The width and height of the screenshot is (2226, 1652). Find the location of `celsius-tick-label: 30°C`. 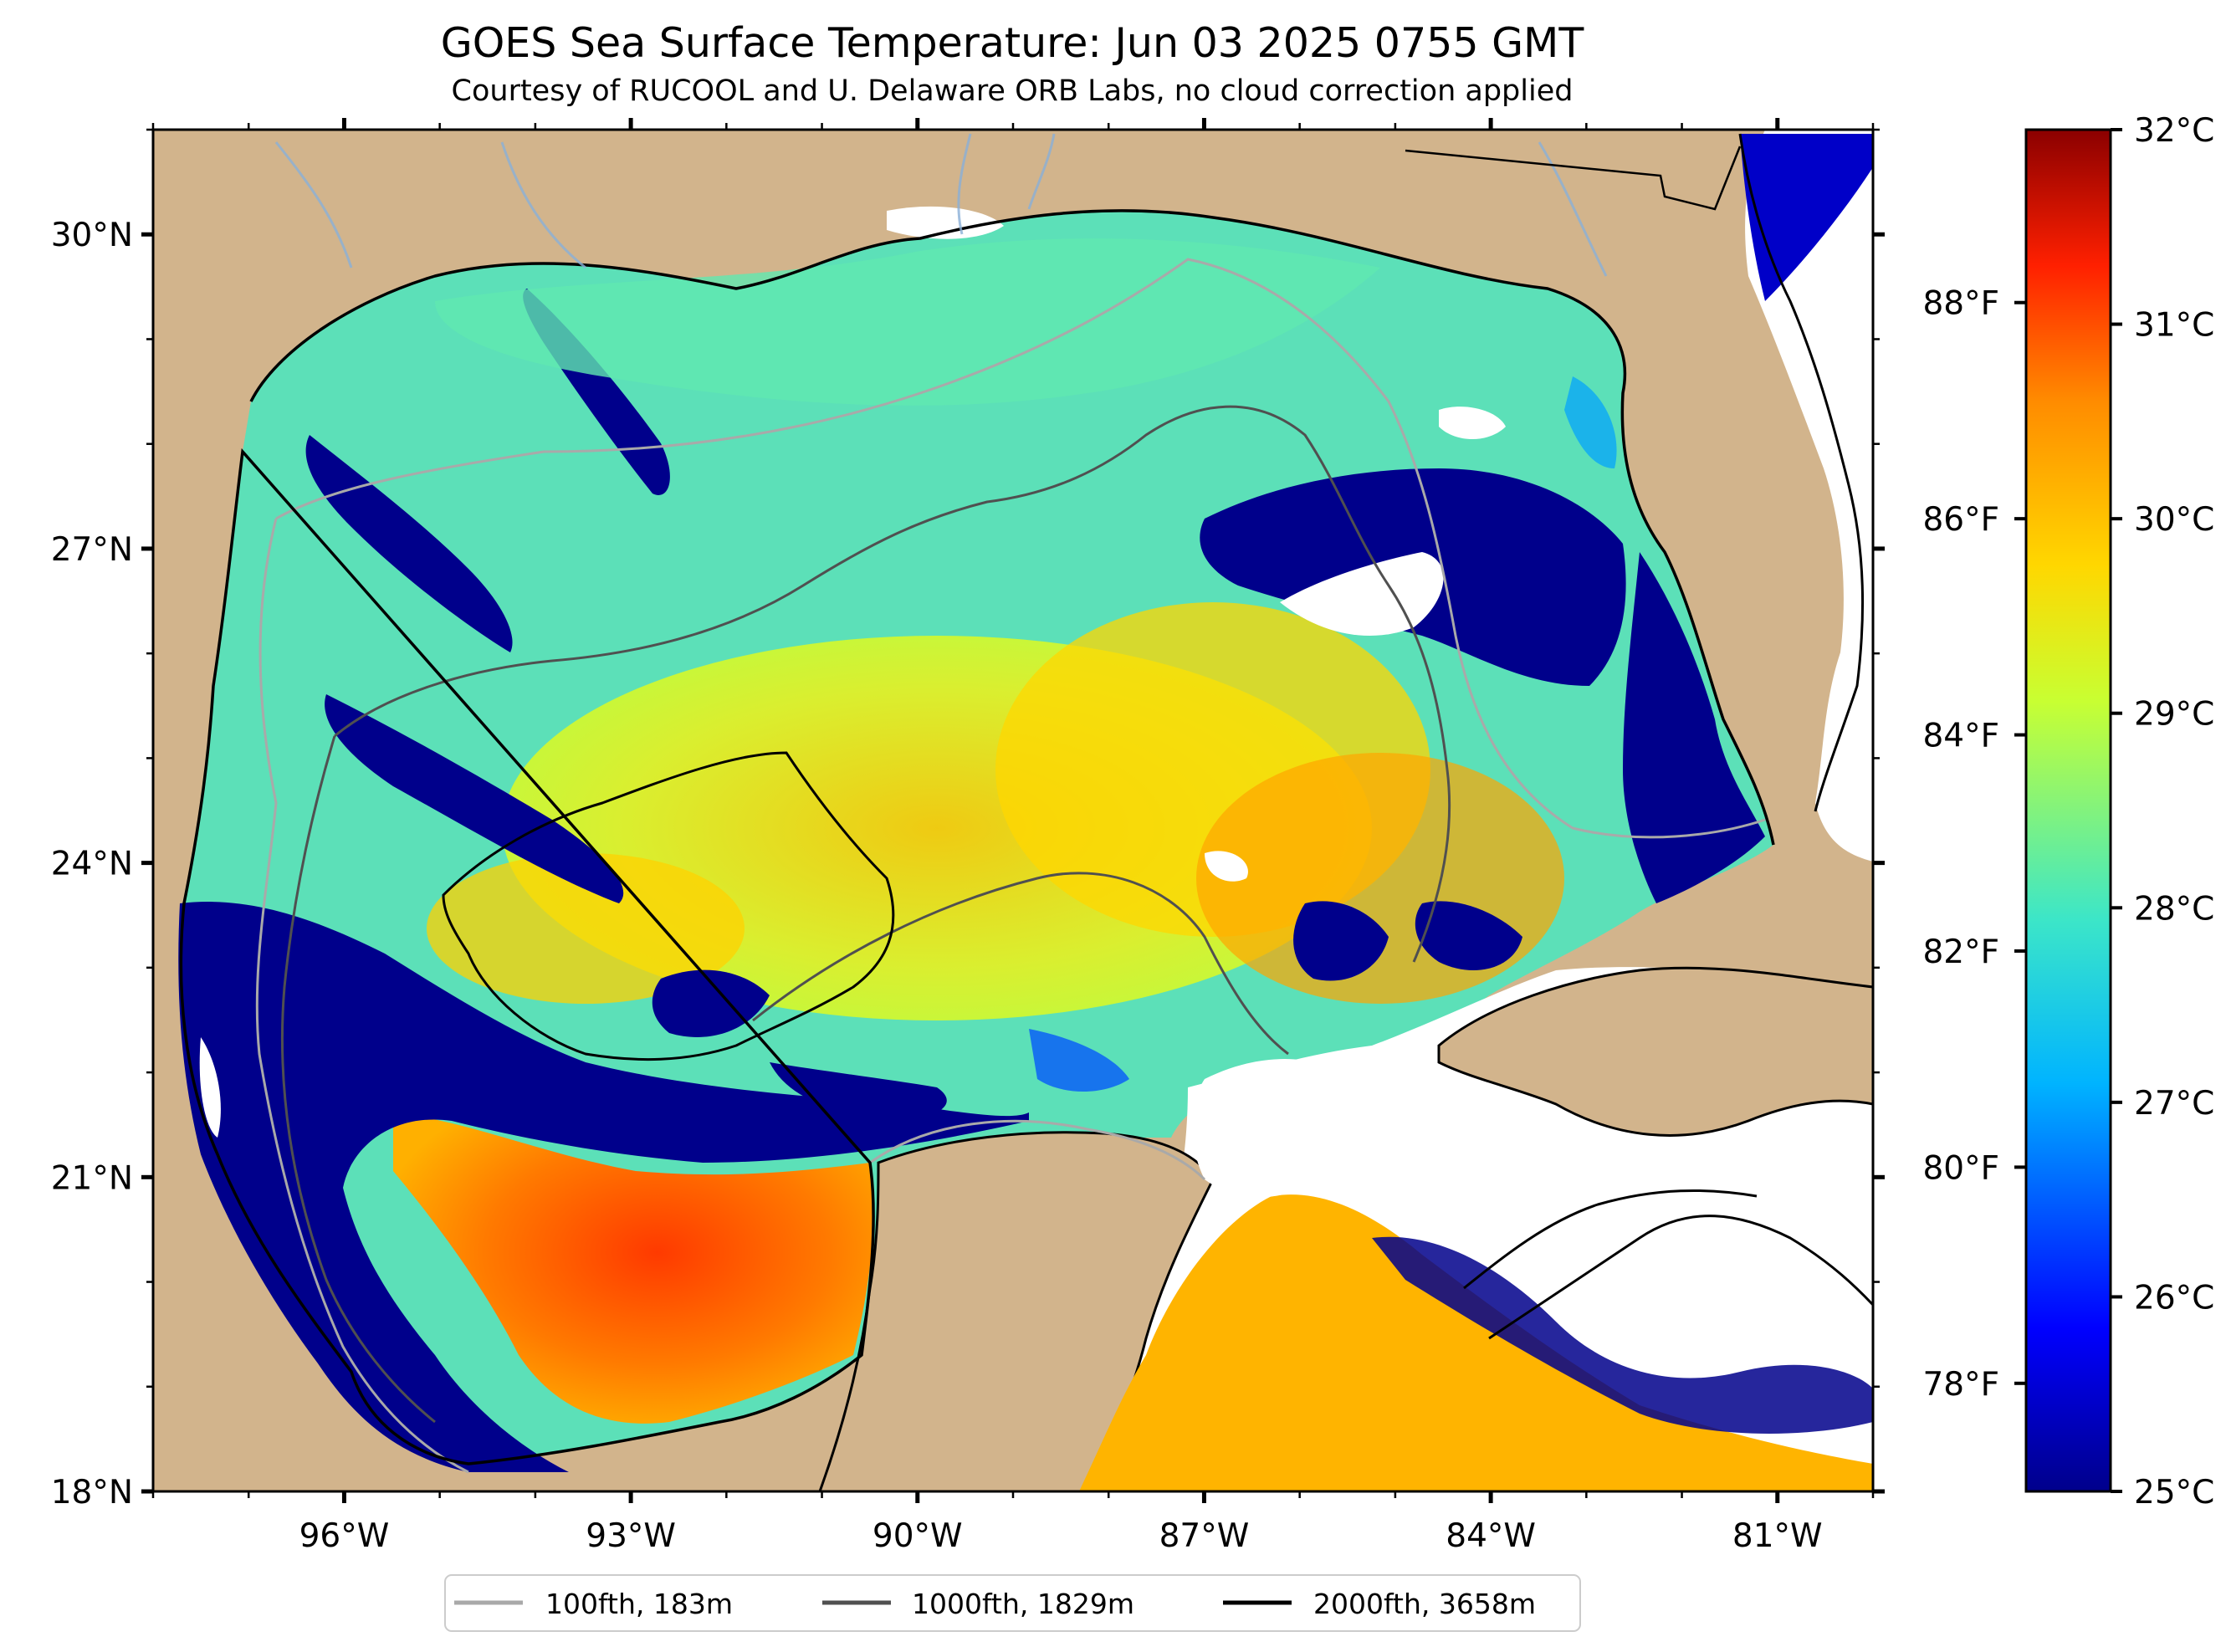

celsius-tick-label: 30°C is located at coordinates (2174, 520).